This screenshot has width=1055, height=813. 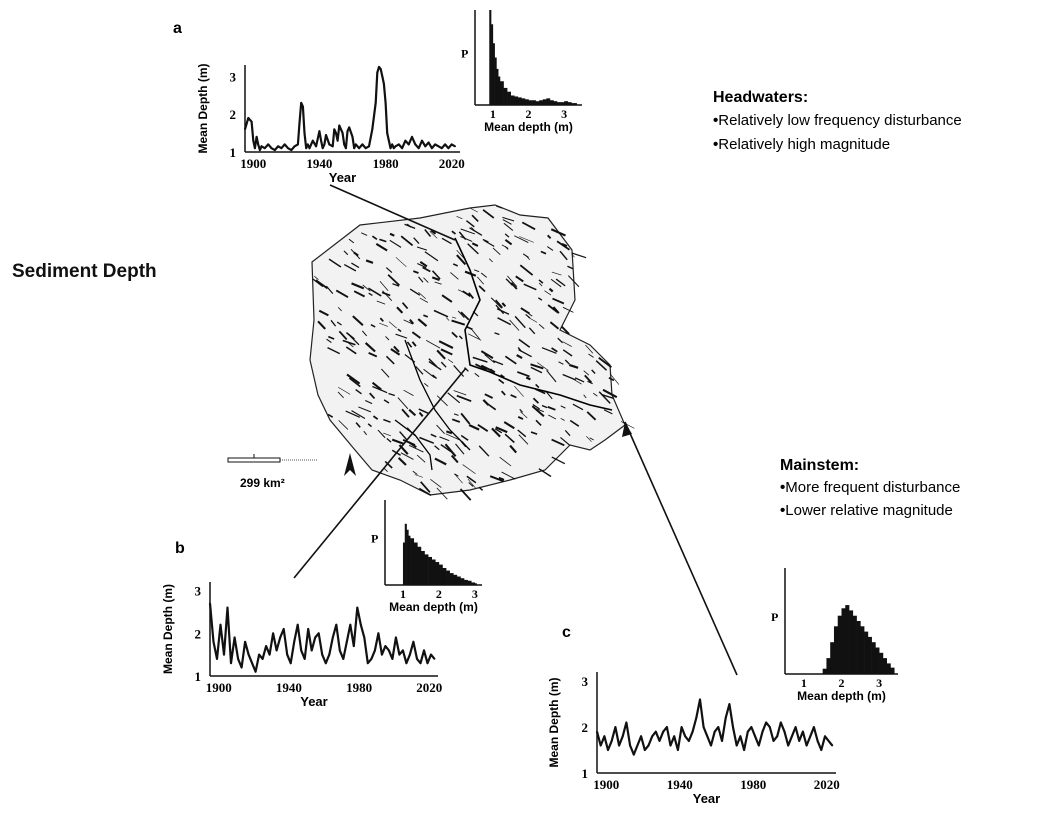 What do you see at coordinates (84, 271) in the screenshot?
I see `figure-title: Sediment Depth` at bounding box center [84, 271].